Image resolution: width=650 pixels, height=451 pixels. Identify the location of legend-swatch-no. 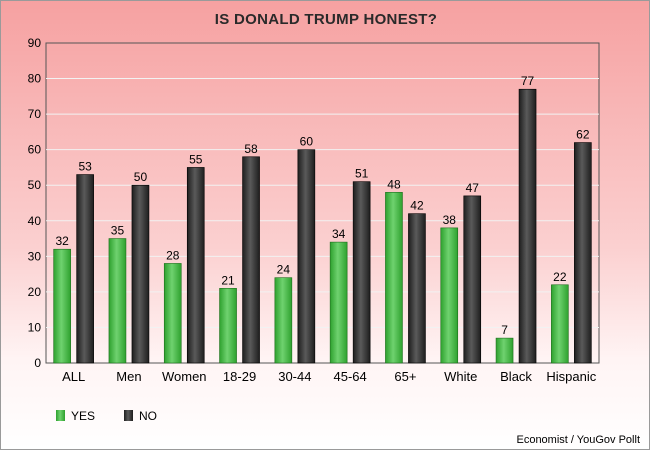
(128, 415).